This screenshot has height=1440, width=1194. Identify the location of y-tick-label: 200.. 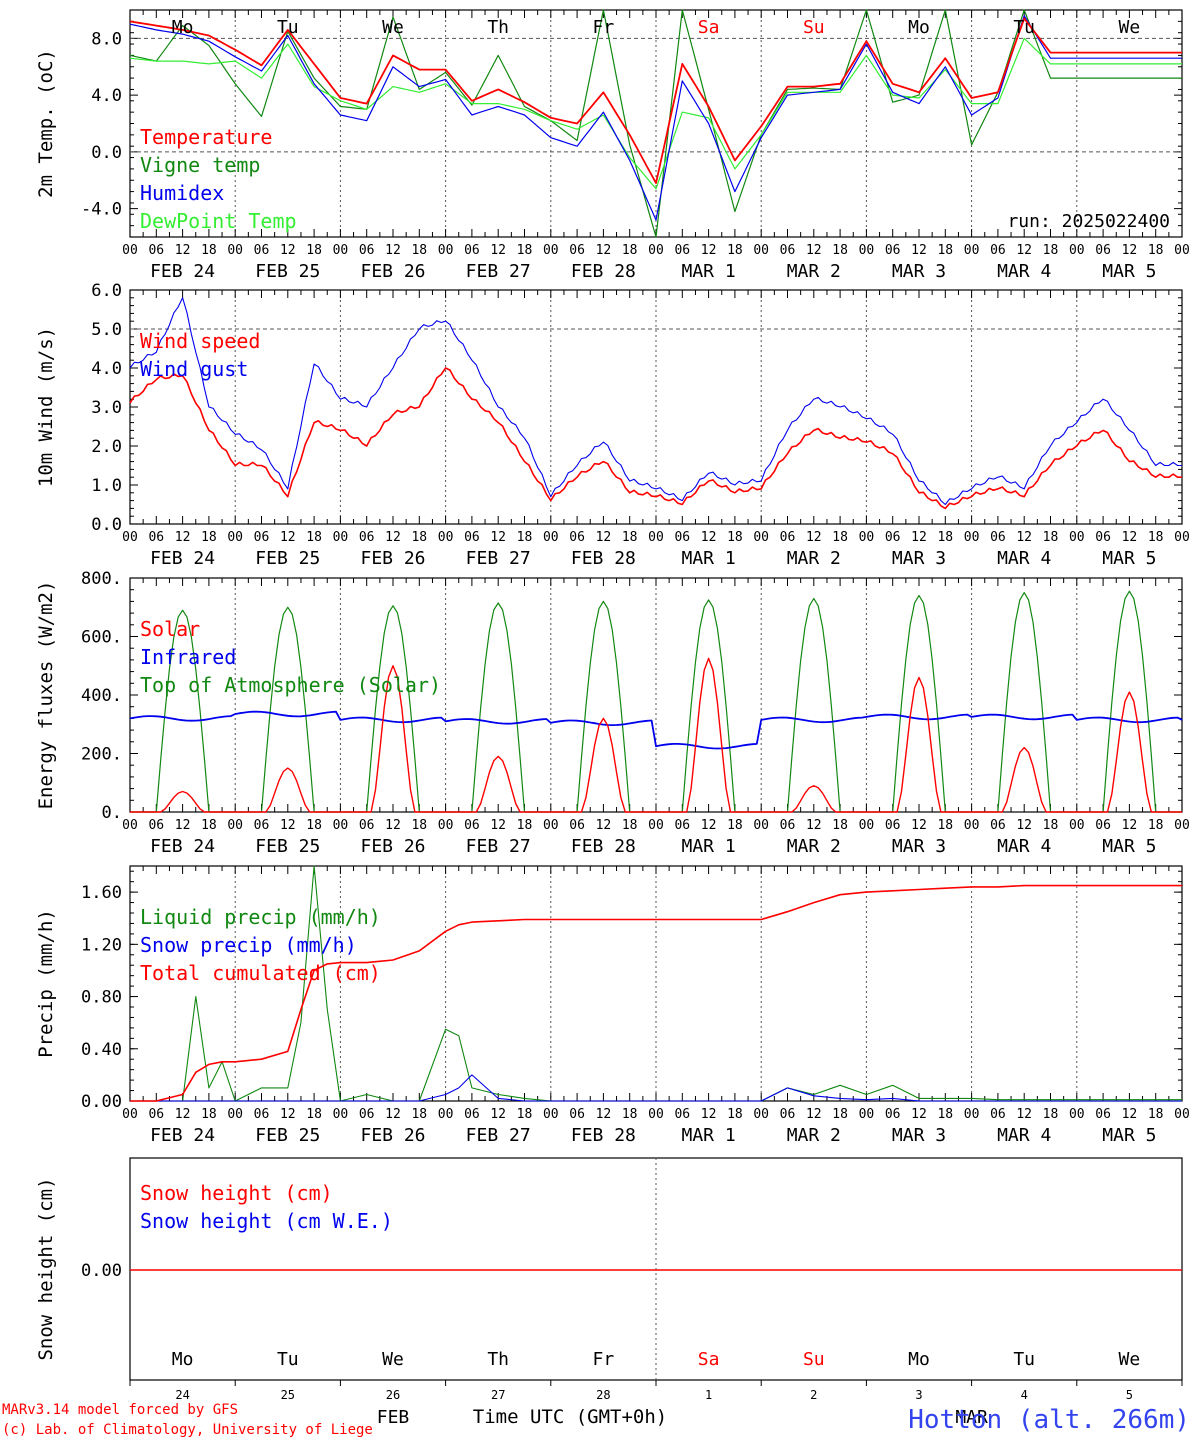
(101, 755).